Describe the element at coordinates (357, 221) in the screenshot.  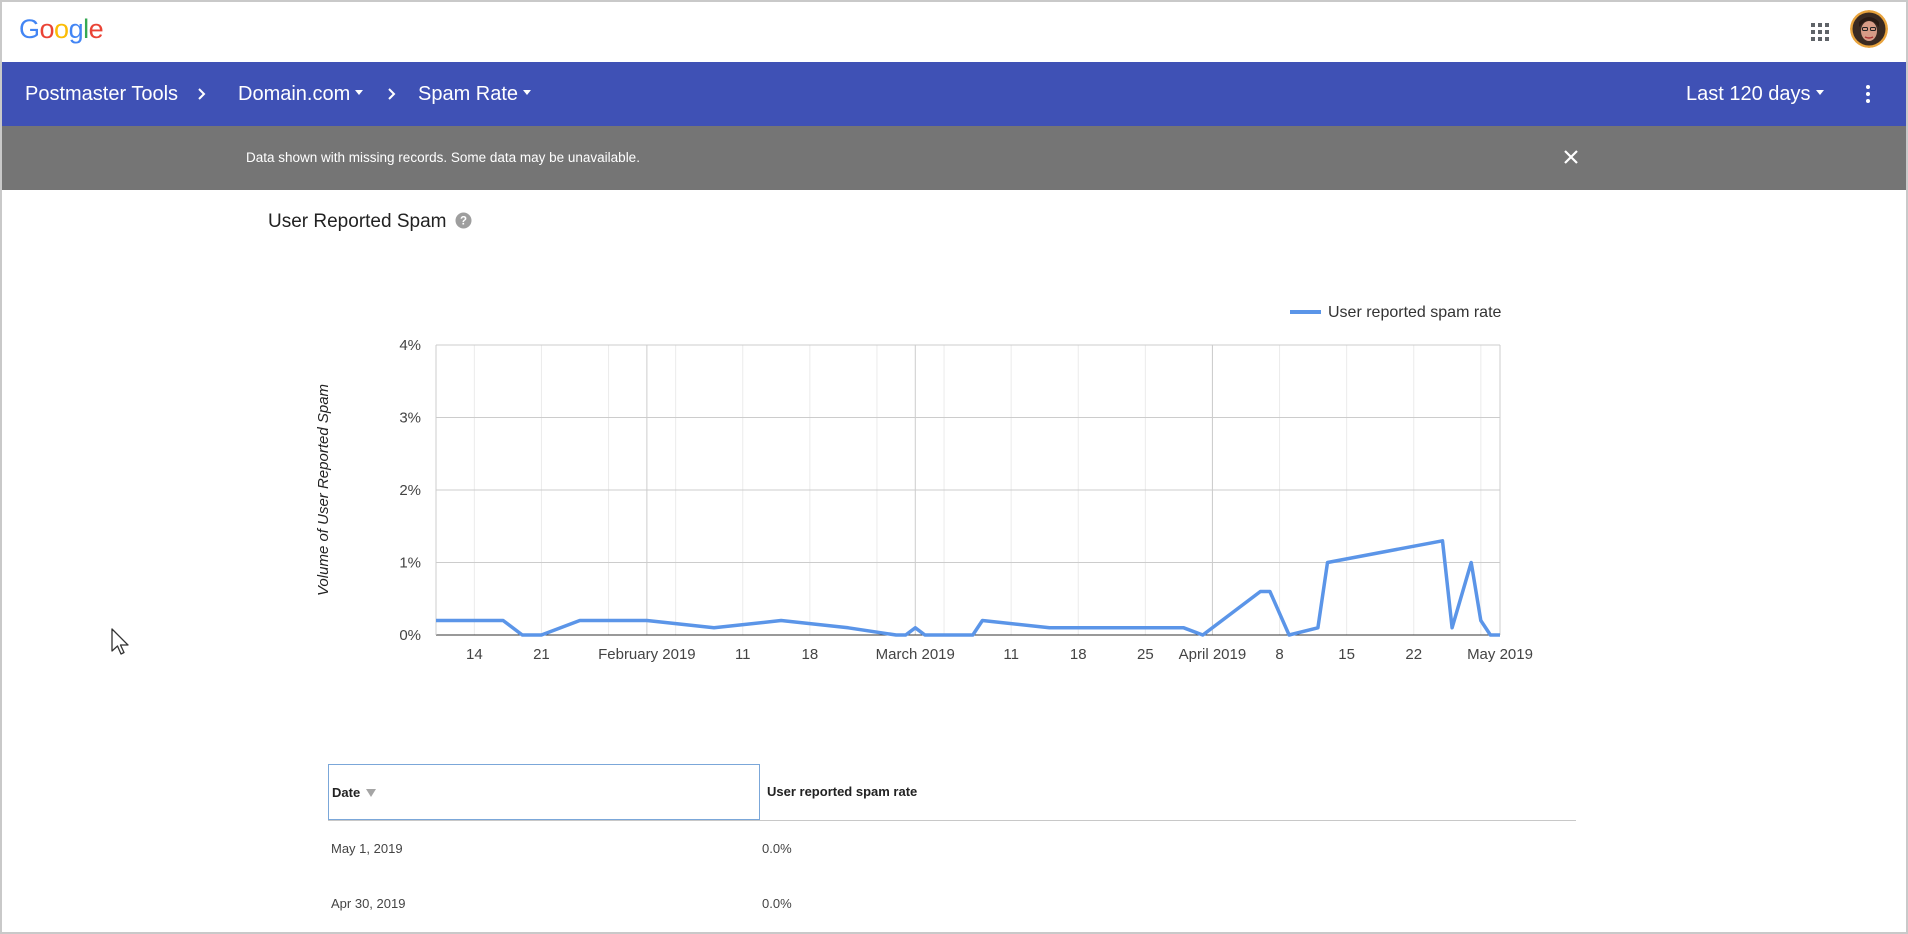
I see `section-title: User Reported Spam` at that location.